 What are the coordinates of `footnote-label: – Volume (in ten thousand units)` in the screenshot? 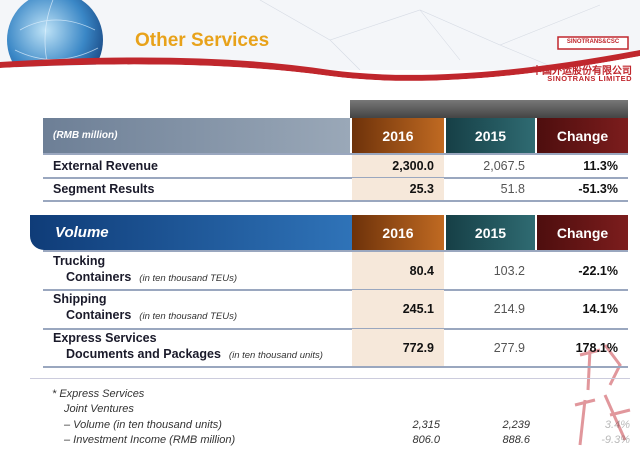 It's located at (143, 425).